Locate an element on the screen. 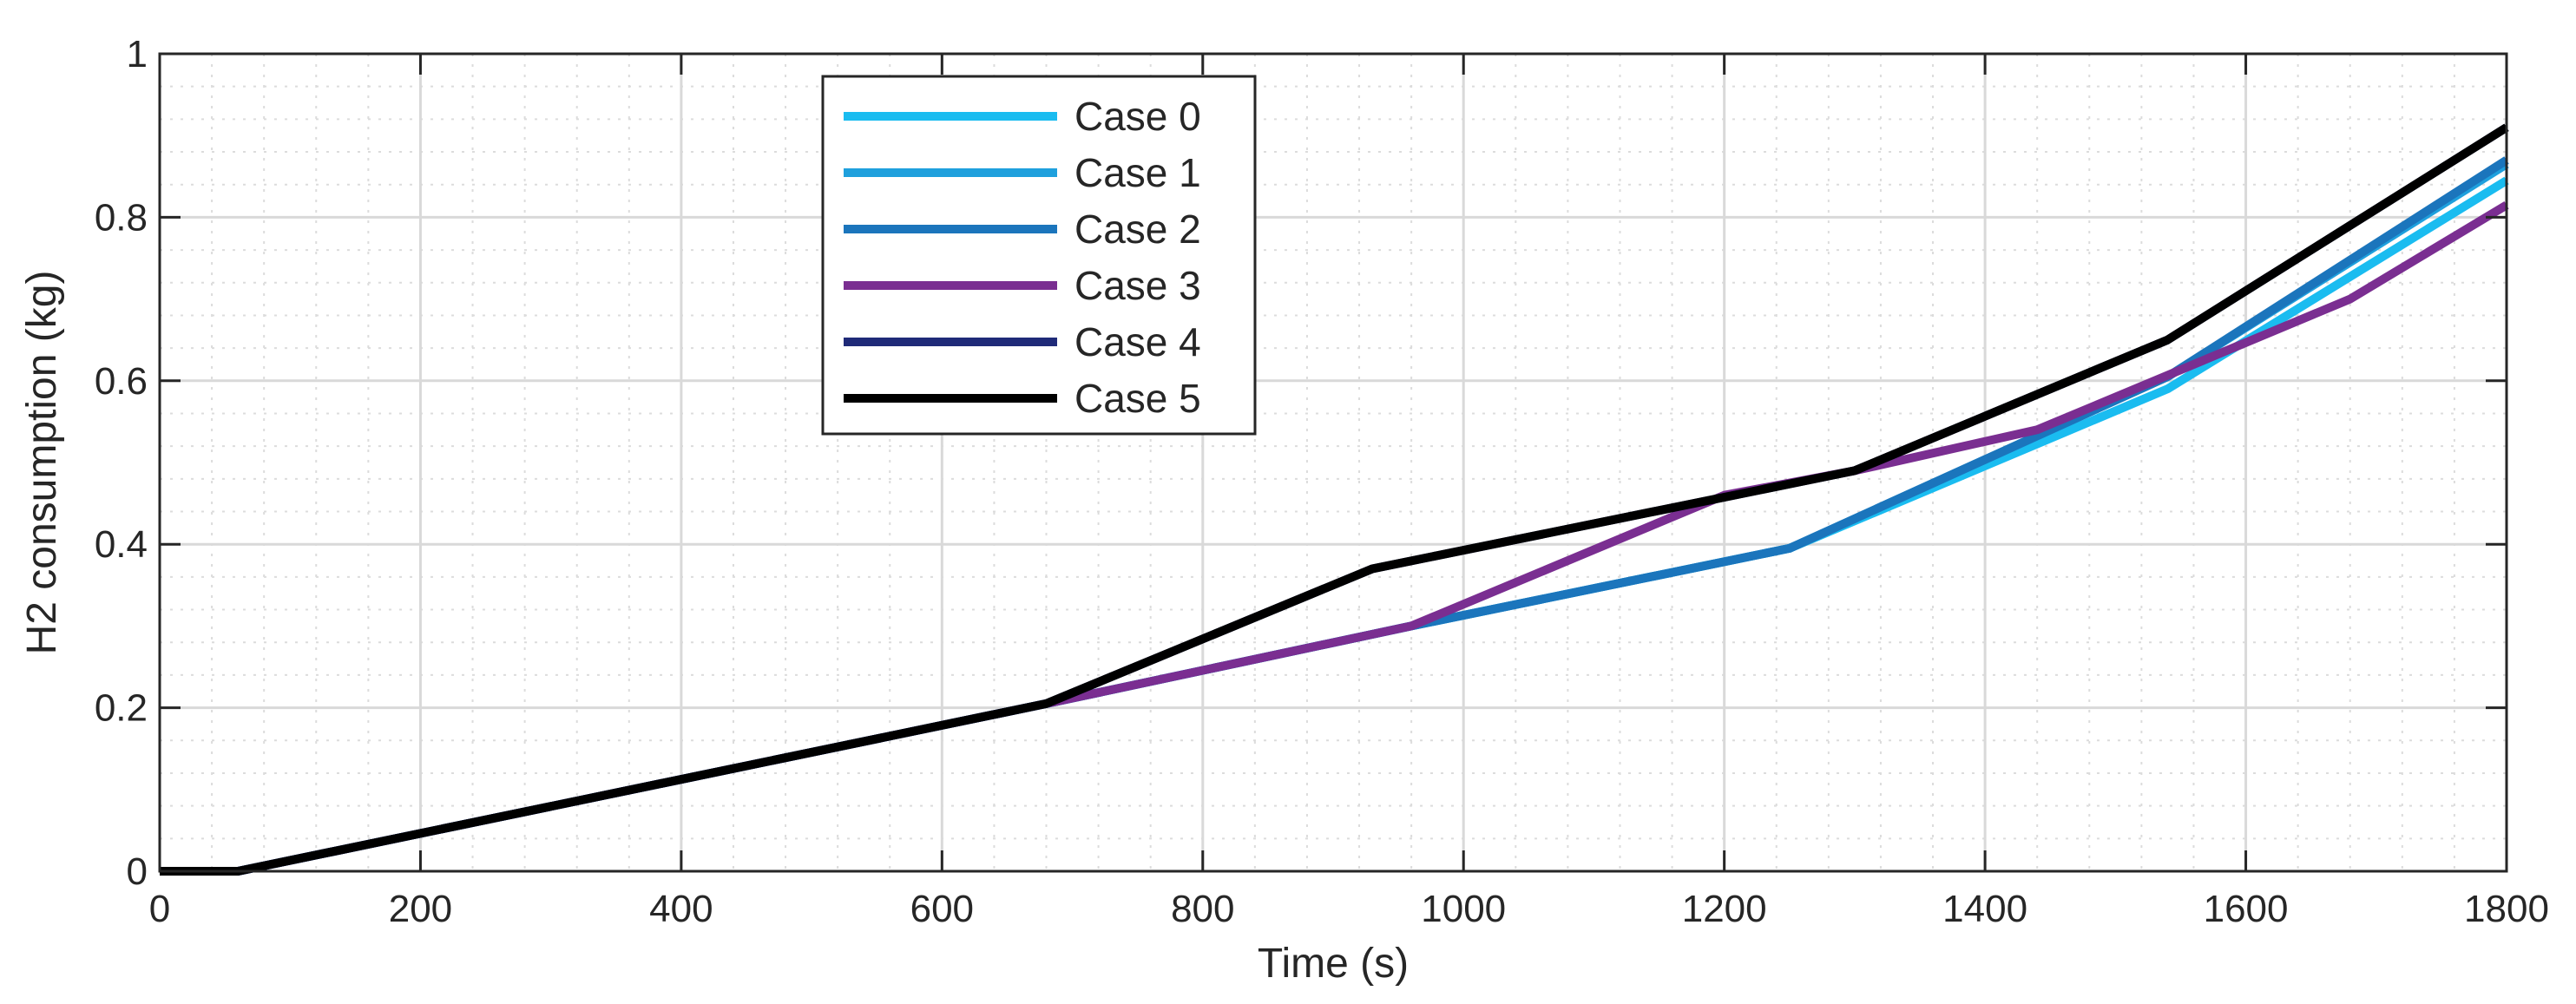  y-tick-label: 0.8 is located at coordinates (122, 218).